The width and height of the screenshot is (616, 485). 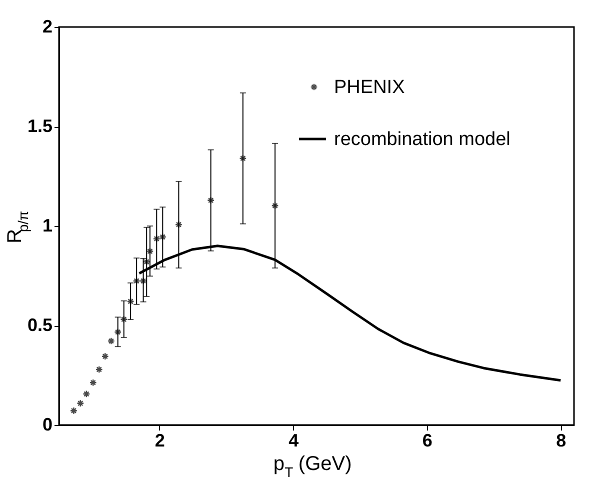 I want to click on y-axis-title: Rp/π, so click(x=17, y=227).